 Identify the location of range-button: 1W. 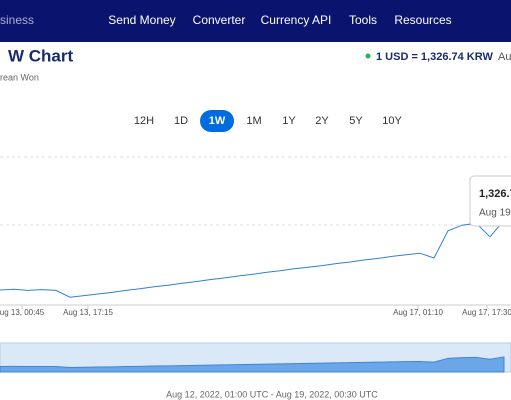
(217, 121).